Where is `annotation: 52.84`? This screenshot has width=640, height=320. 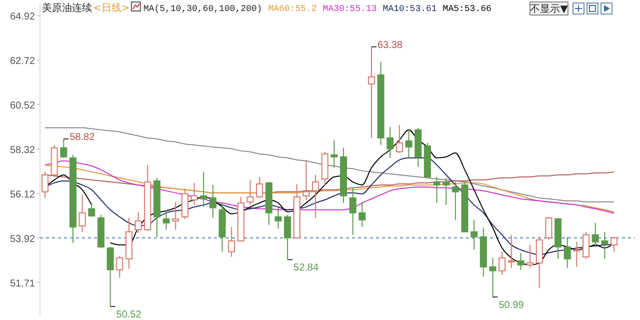 annotation: 52.84 is located at coordinates (306, 268).